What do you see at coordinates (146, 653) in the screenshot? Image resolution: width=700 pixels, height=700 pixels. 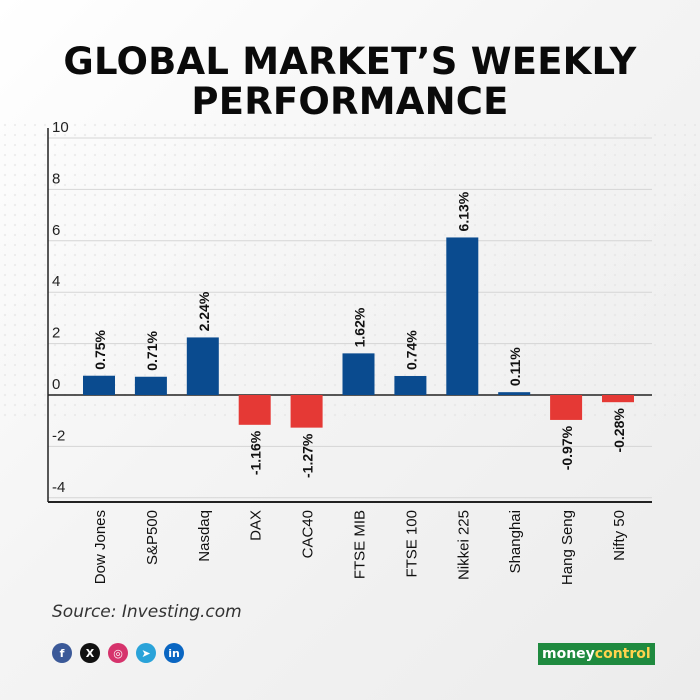 I see `telegram-icon: ➤` at bounding box center [146, 653].